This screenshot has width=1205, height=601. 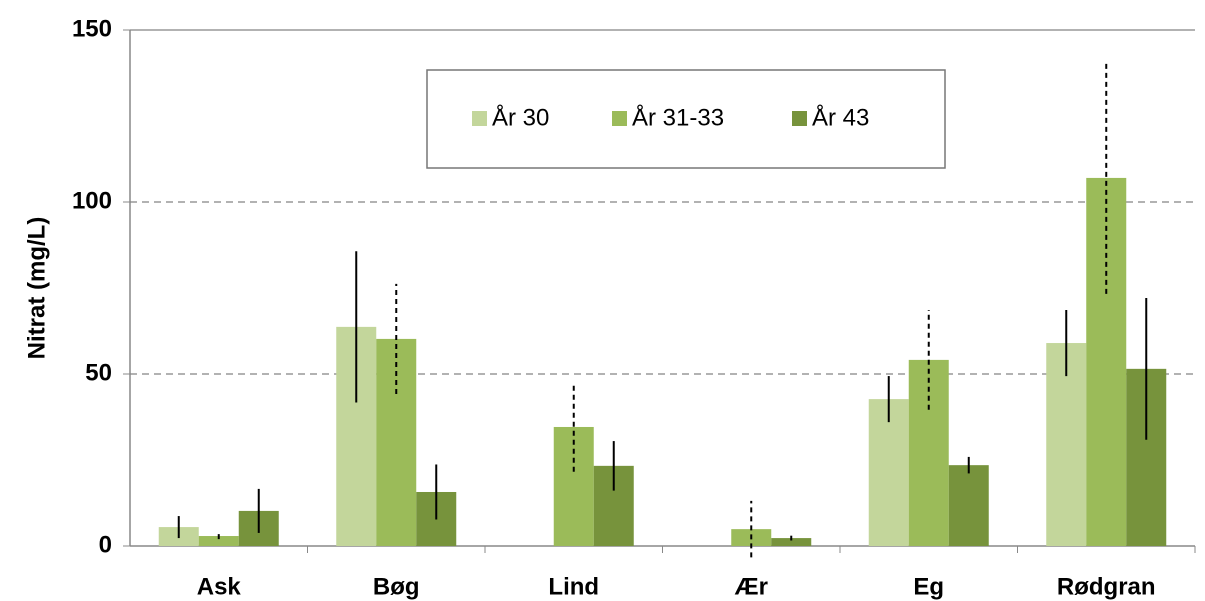 I want to click on y-tick-label: 50, so click(x=98, y=372).